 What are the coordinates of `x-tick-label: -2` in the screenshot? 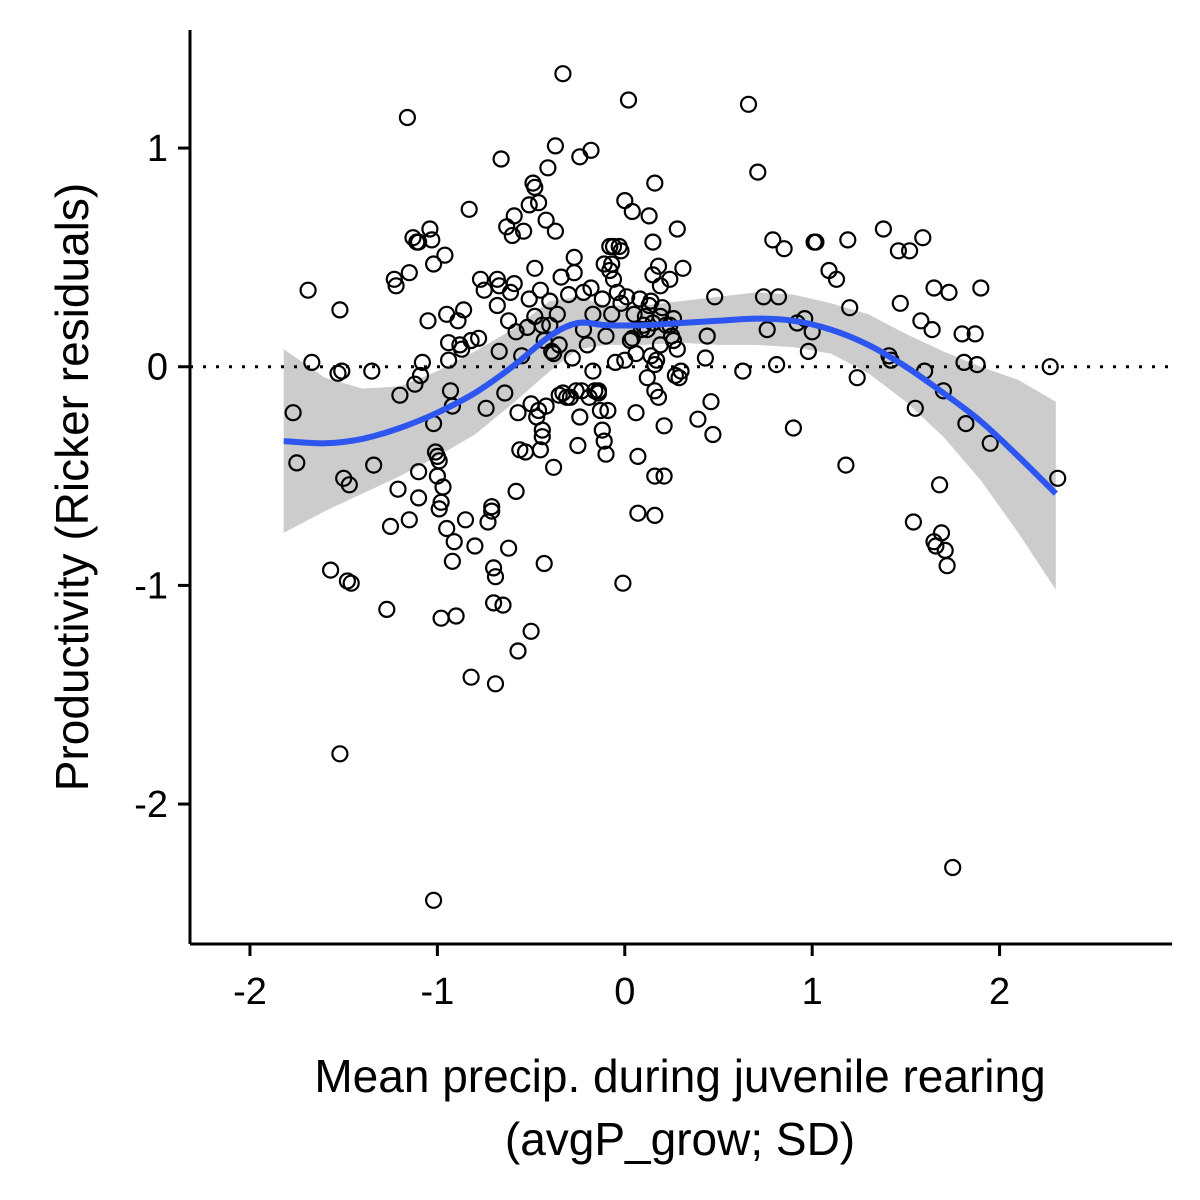 It's located at (250, 992).